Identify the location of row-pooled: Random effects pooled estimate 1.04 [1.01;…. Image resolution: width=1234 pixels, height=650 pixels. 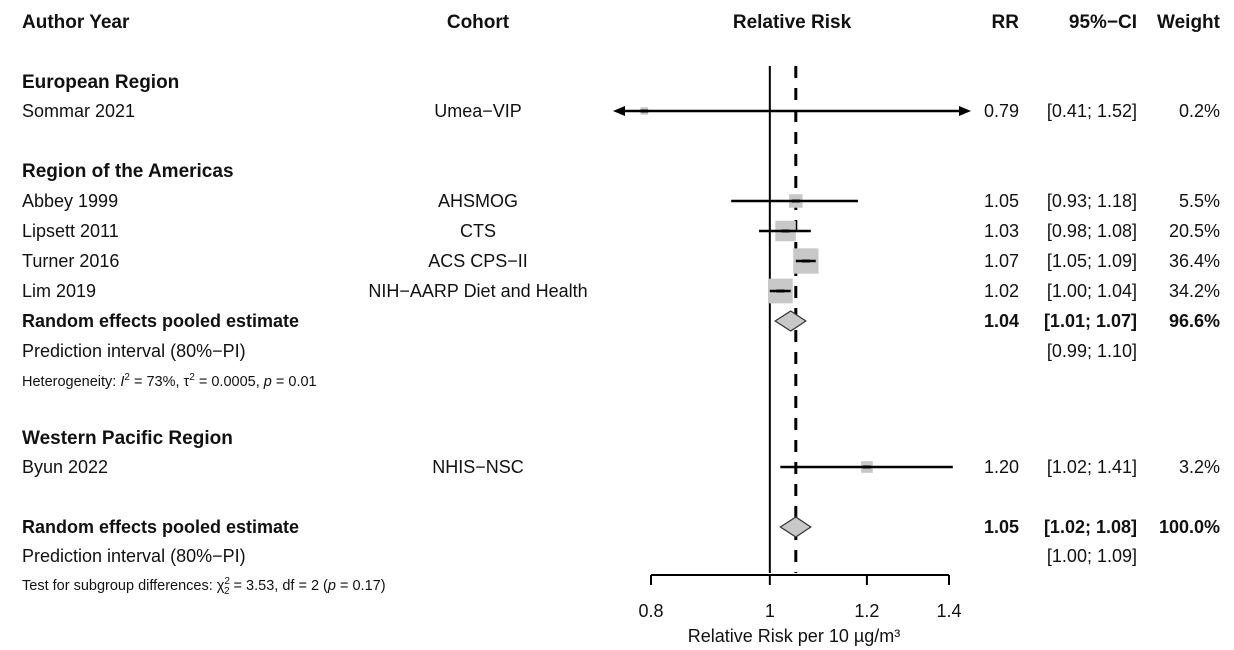
(621, 321).